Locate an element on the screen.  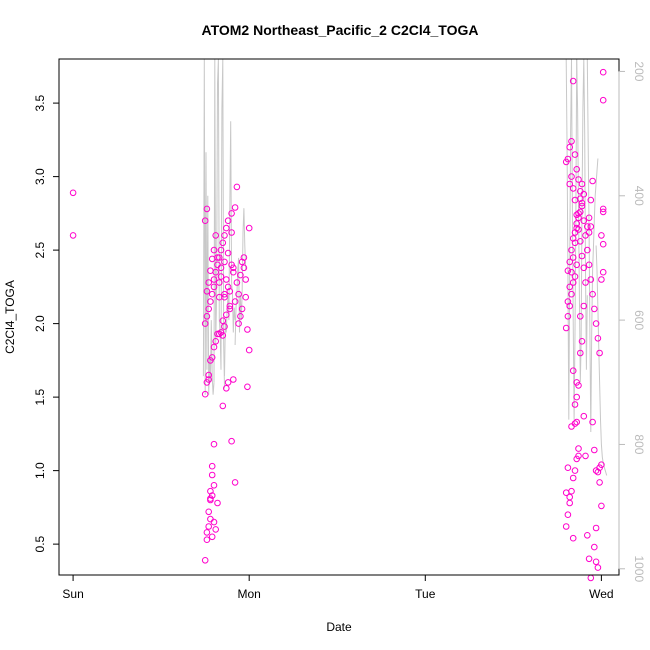
y-tick-label: 3.0 is located at coordinates (40, 176).